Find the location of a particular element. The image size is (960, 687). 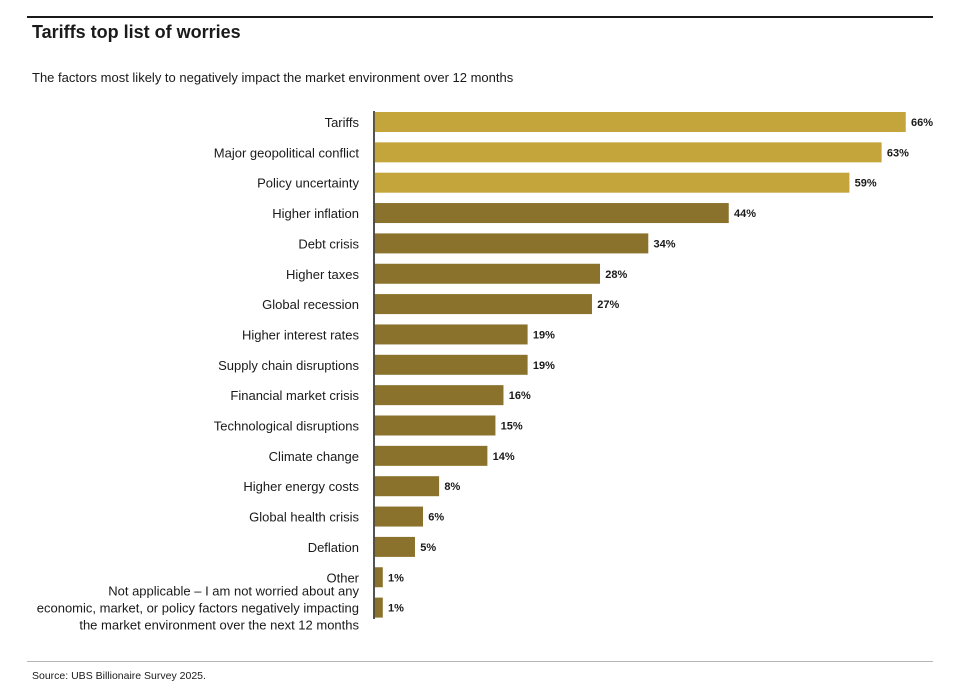

category-label: Other is located at coordinates (342, 577).